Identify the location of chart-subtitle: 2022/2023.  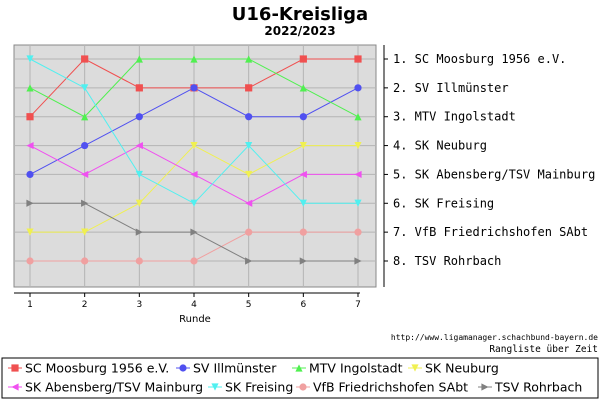
(299, 31).